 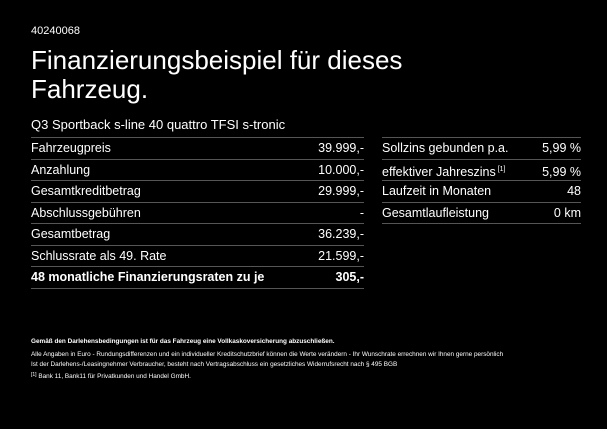 What do you see at coordinates (436, 212) in the screenshot?
I see `row-label: Gesamtlaufleistung` at bounding box center [436, 212].